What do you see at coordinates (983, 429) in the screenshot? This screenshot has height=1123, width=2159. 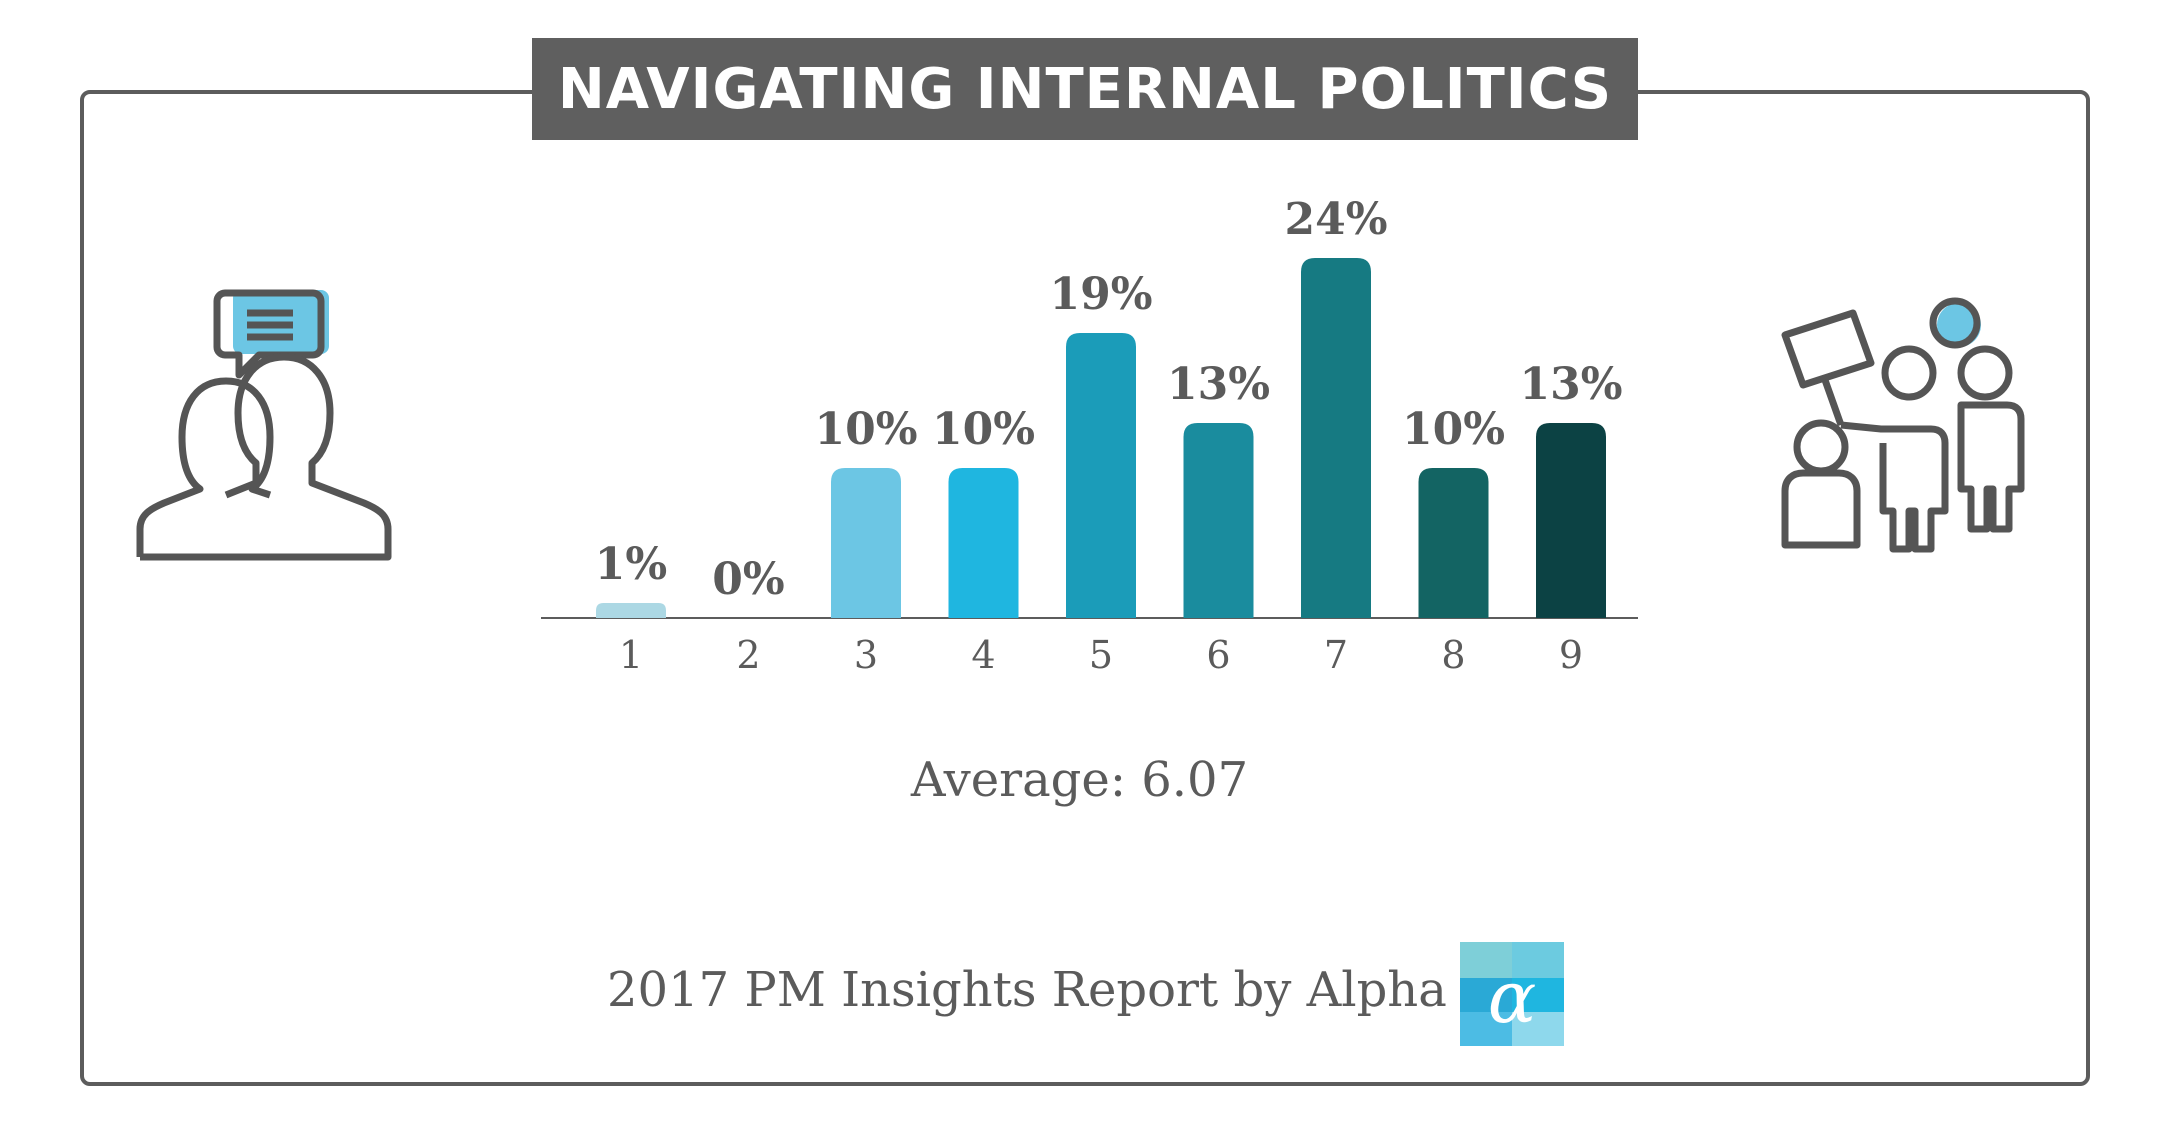 I see `bar-value-label-4: 10%` at bounding box center [983, 429].